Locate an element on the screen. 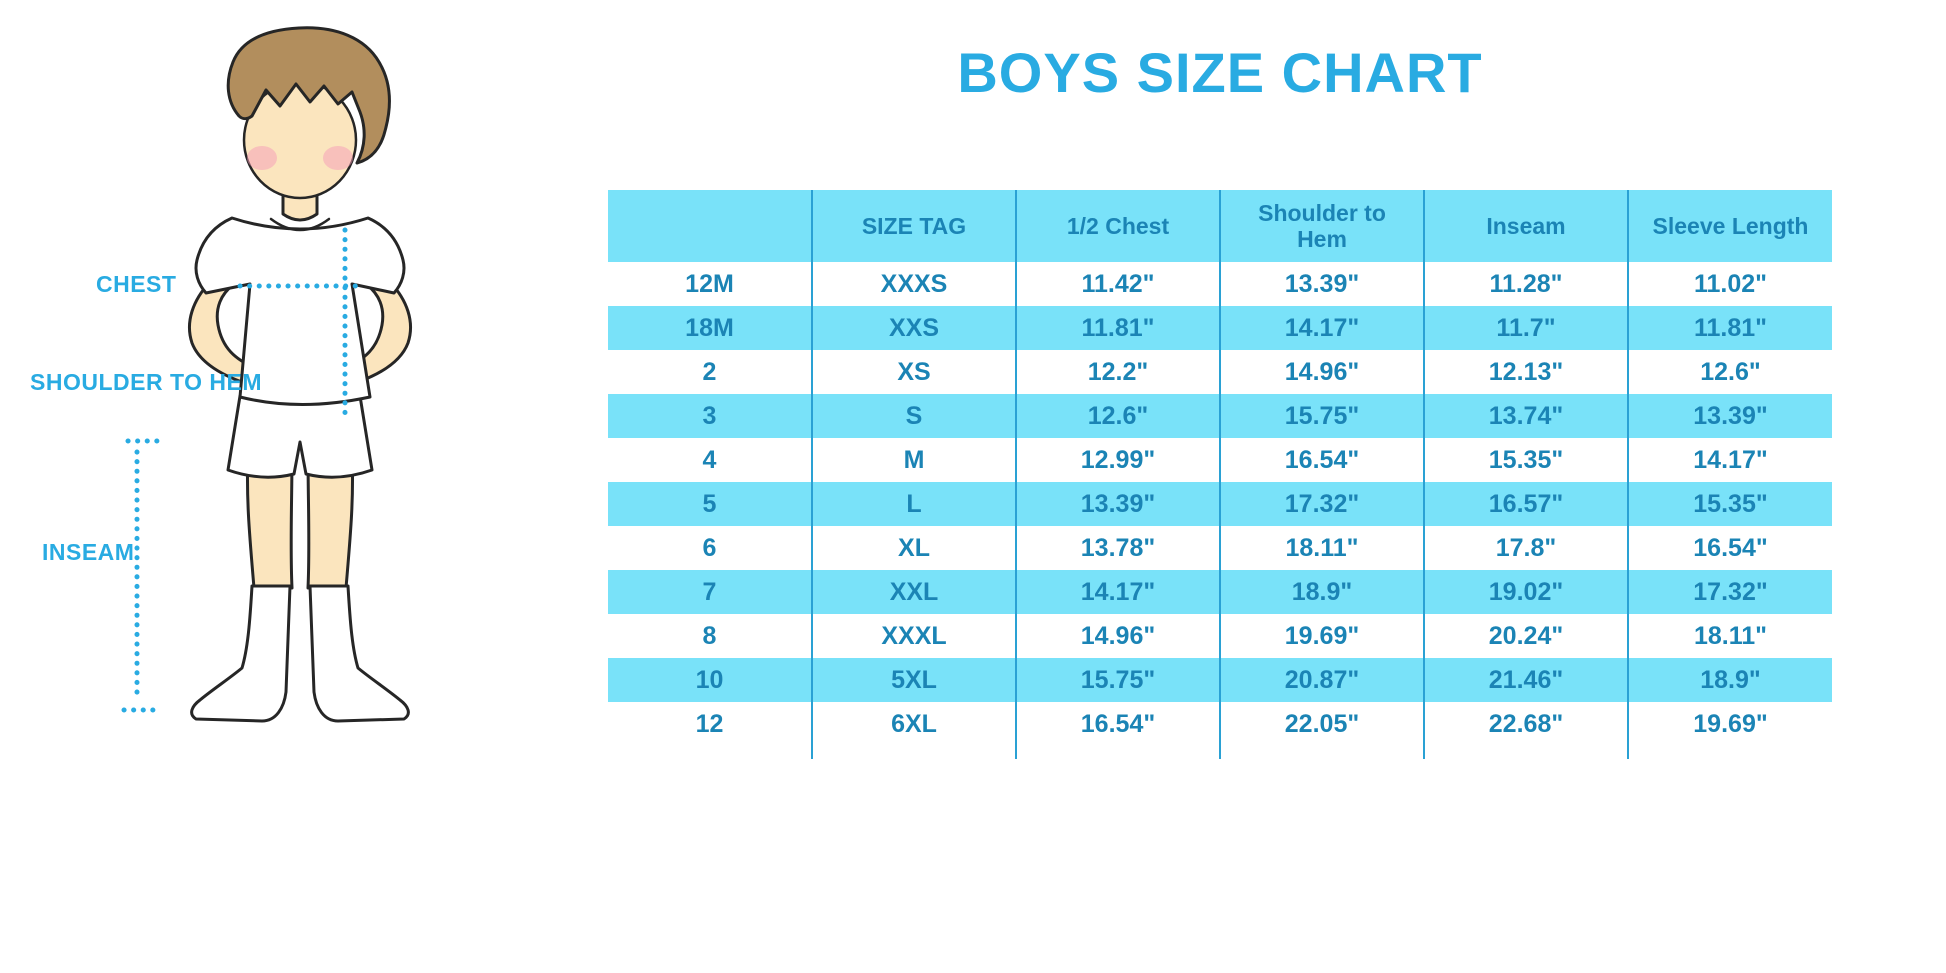  table-row: 7 XXL 14.17" 18.9" 19.02" 17.32" is located at coordinates (1220, 592).